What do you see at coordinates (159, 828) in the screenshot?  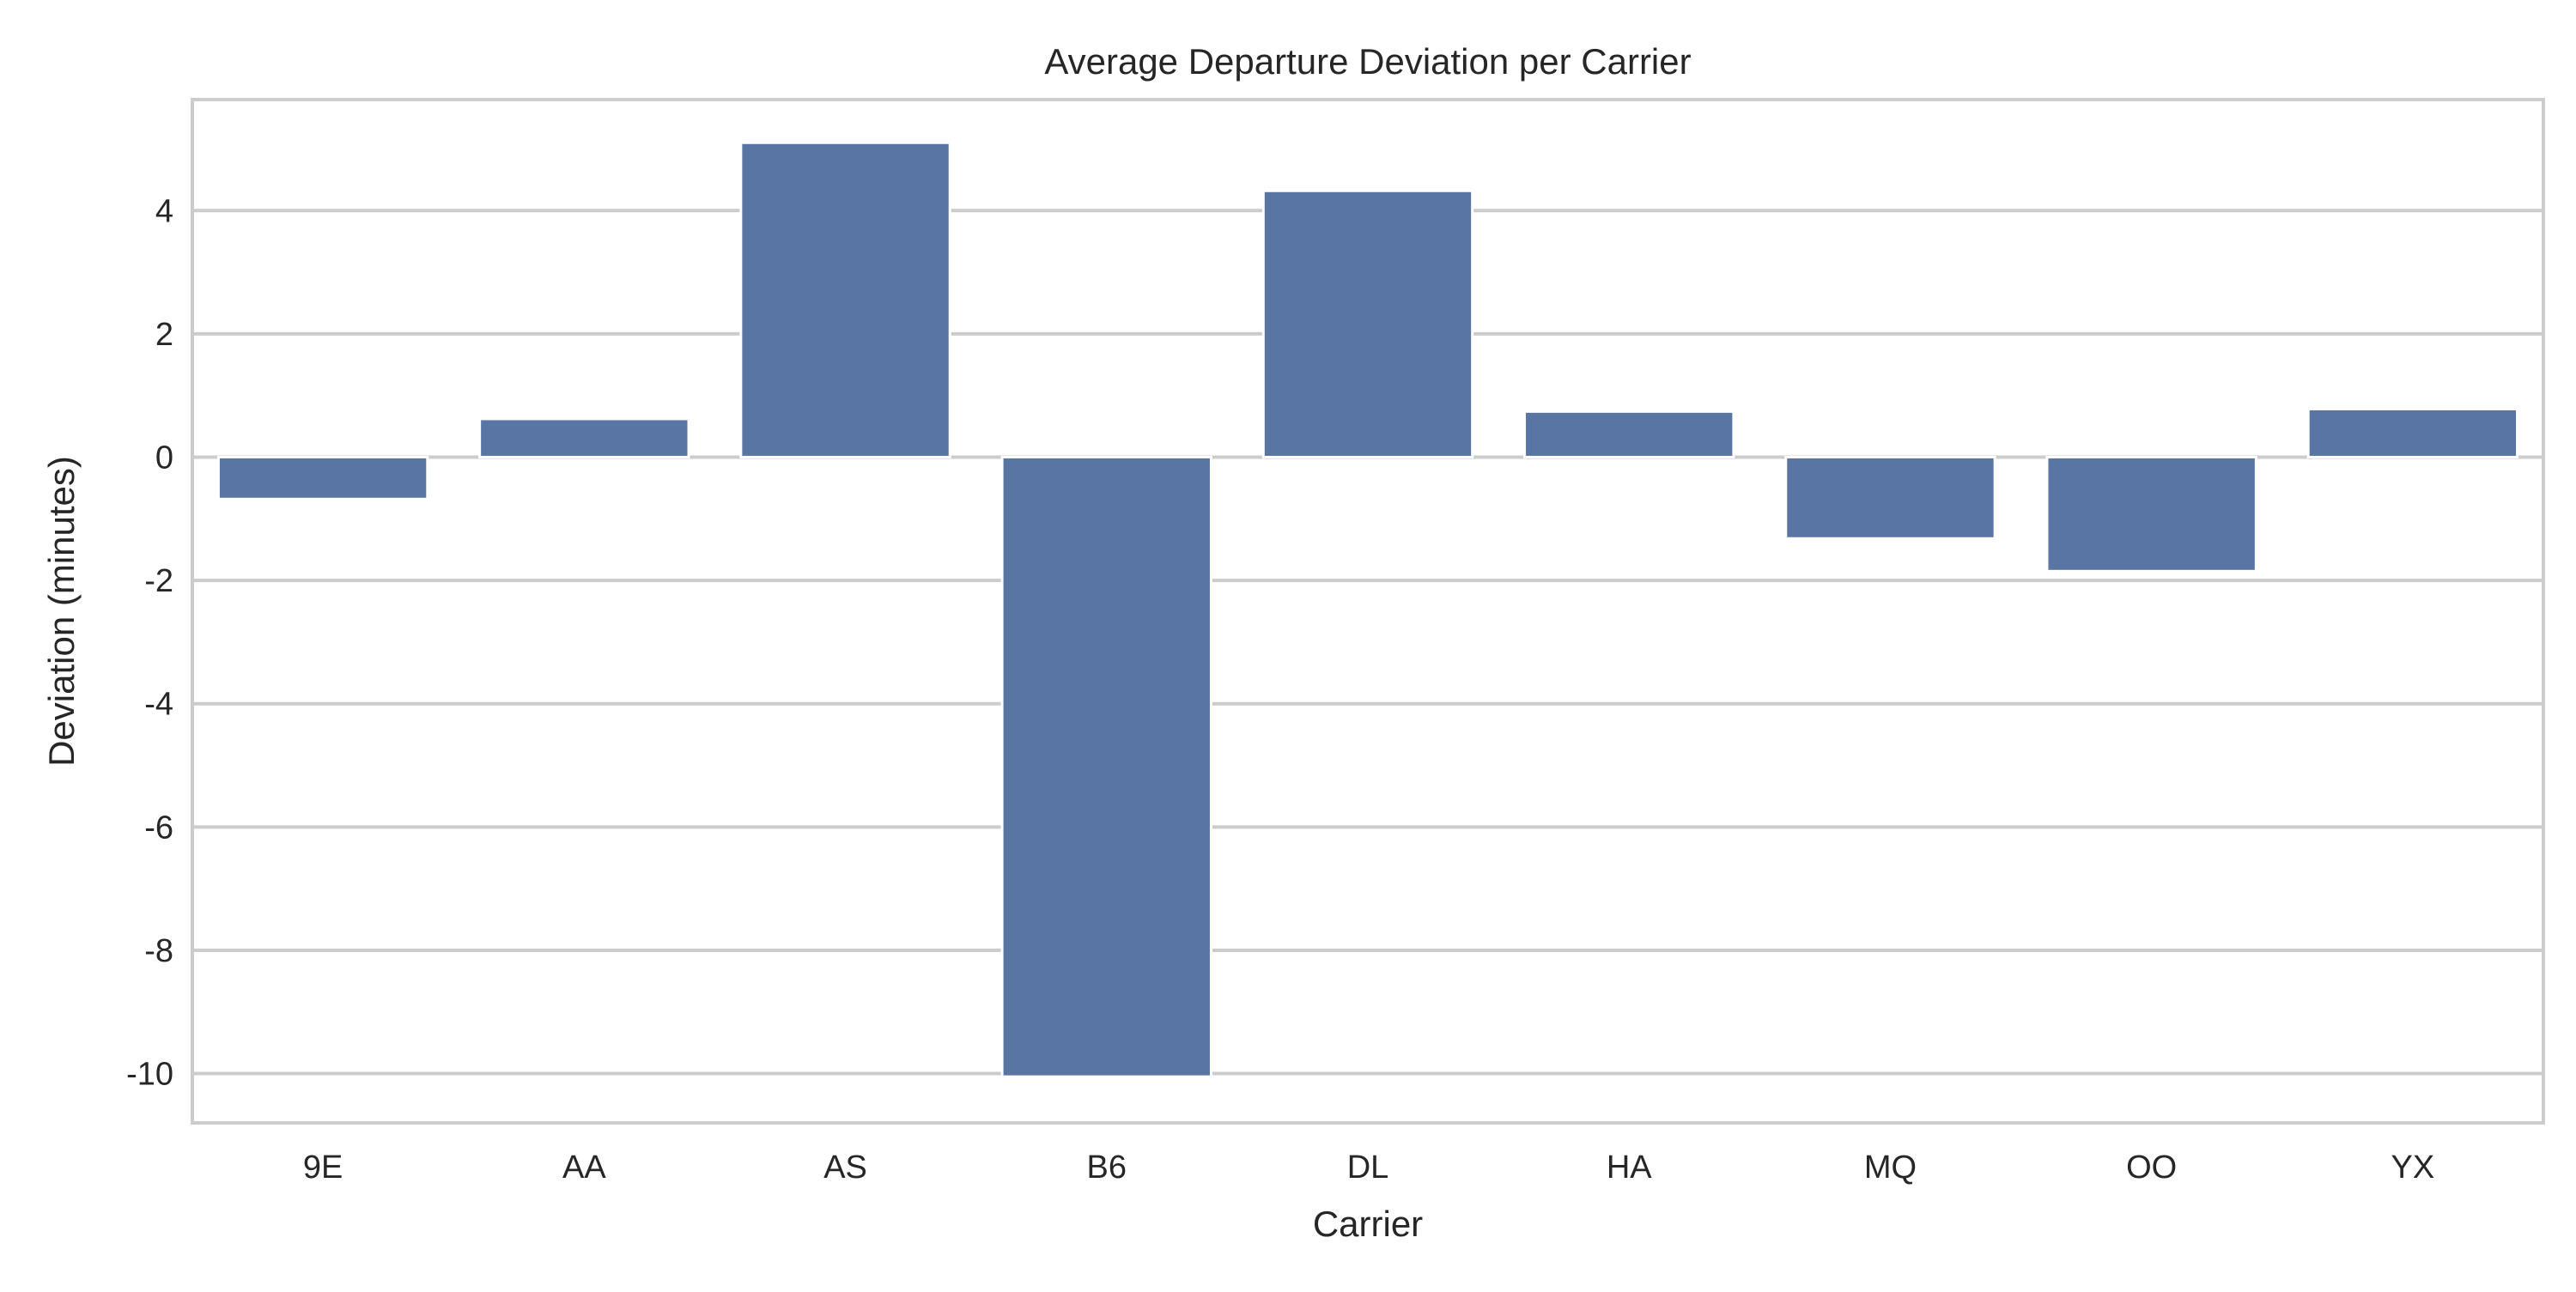 I see `y-tick-label: -6` at bounding box center [159, 828].